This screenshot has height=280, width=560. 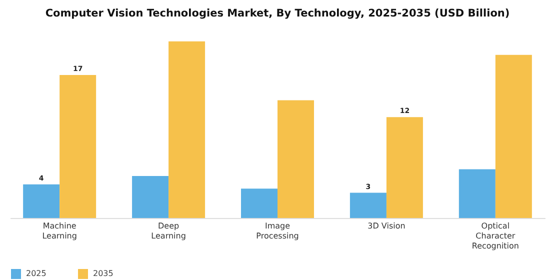 What do you see at coordinates (168, 231) in the screenshot?
I see `x-tick-label: Deep Learning` at bounding box center [168, 231].